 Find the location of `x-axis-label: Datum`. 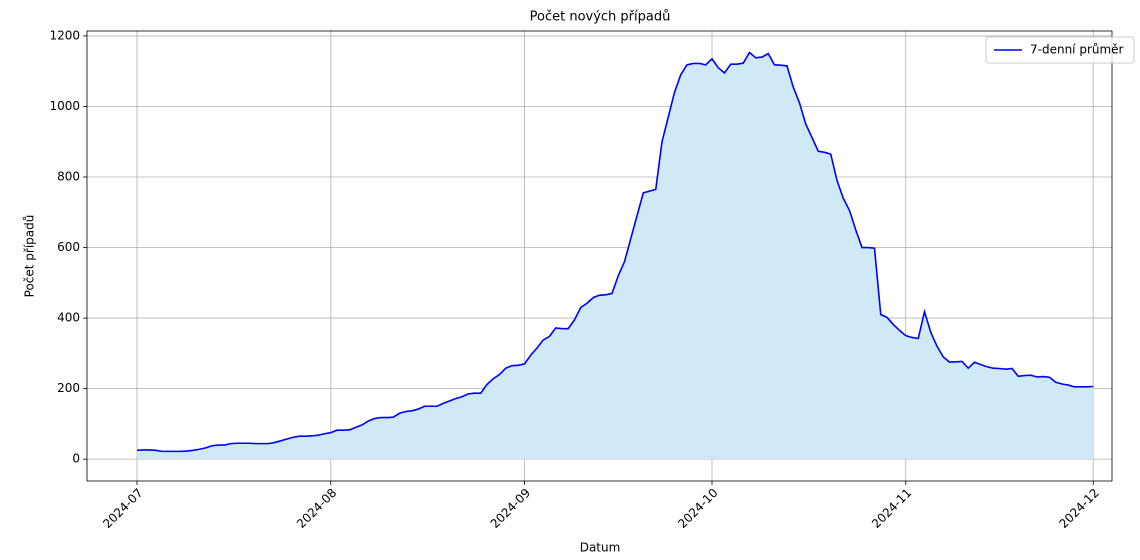

x-axis-label: Datum is located at coordinates (600, 548).